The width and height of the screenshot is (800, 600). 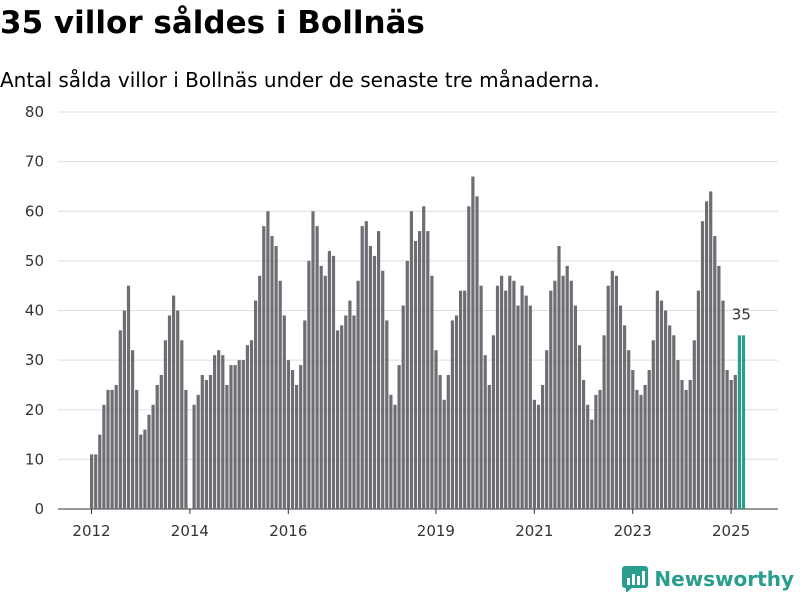 I want to click on y-tick-label: 80, so click(x=34, y=112).